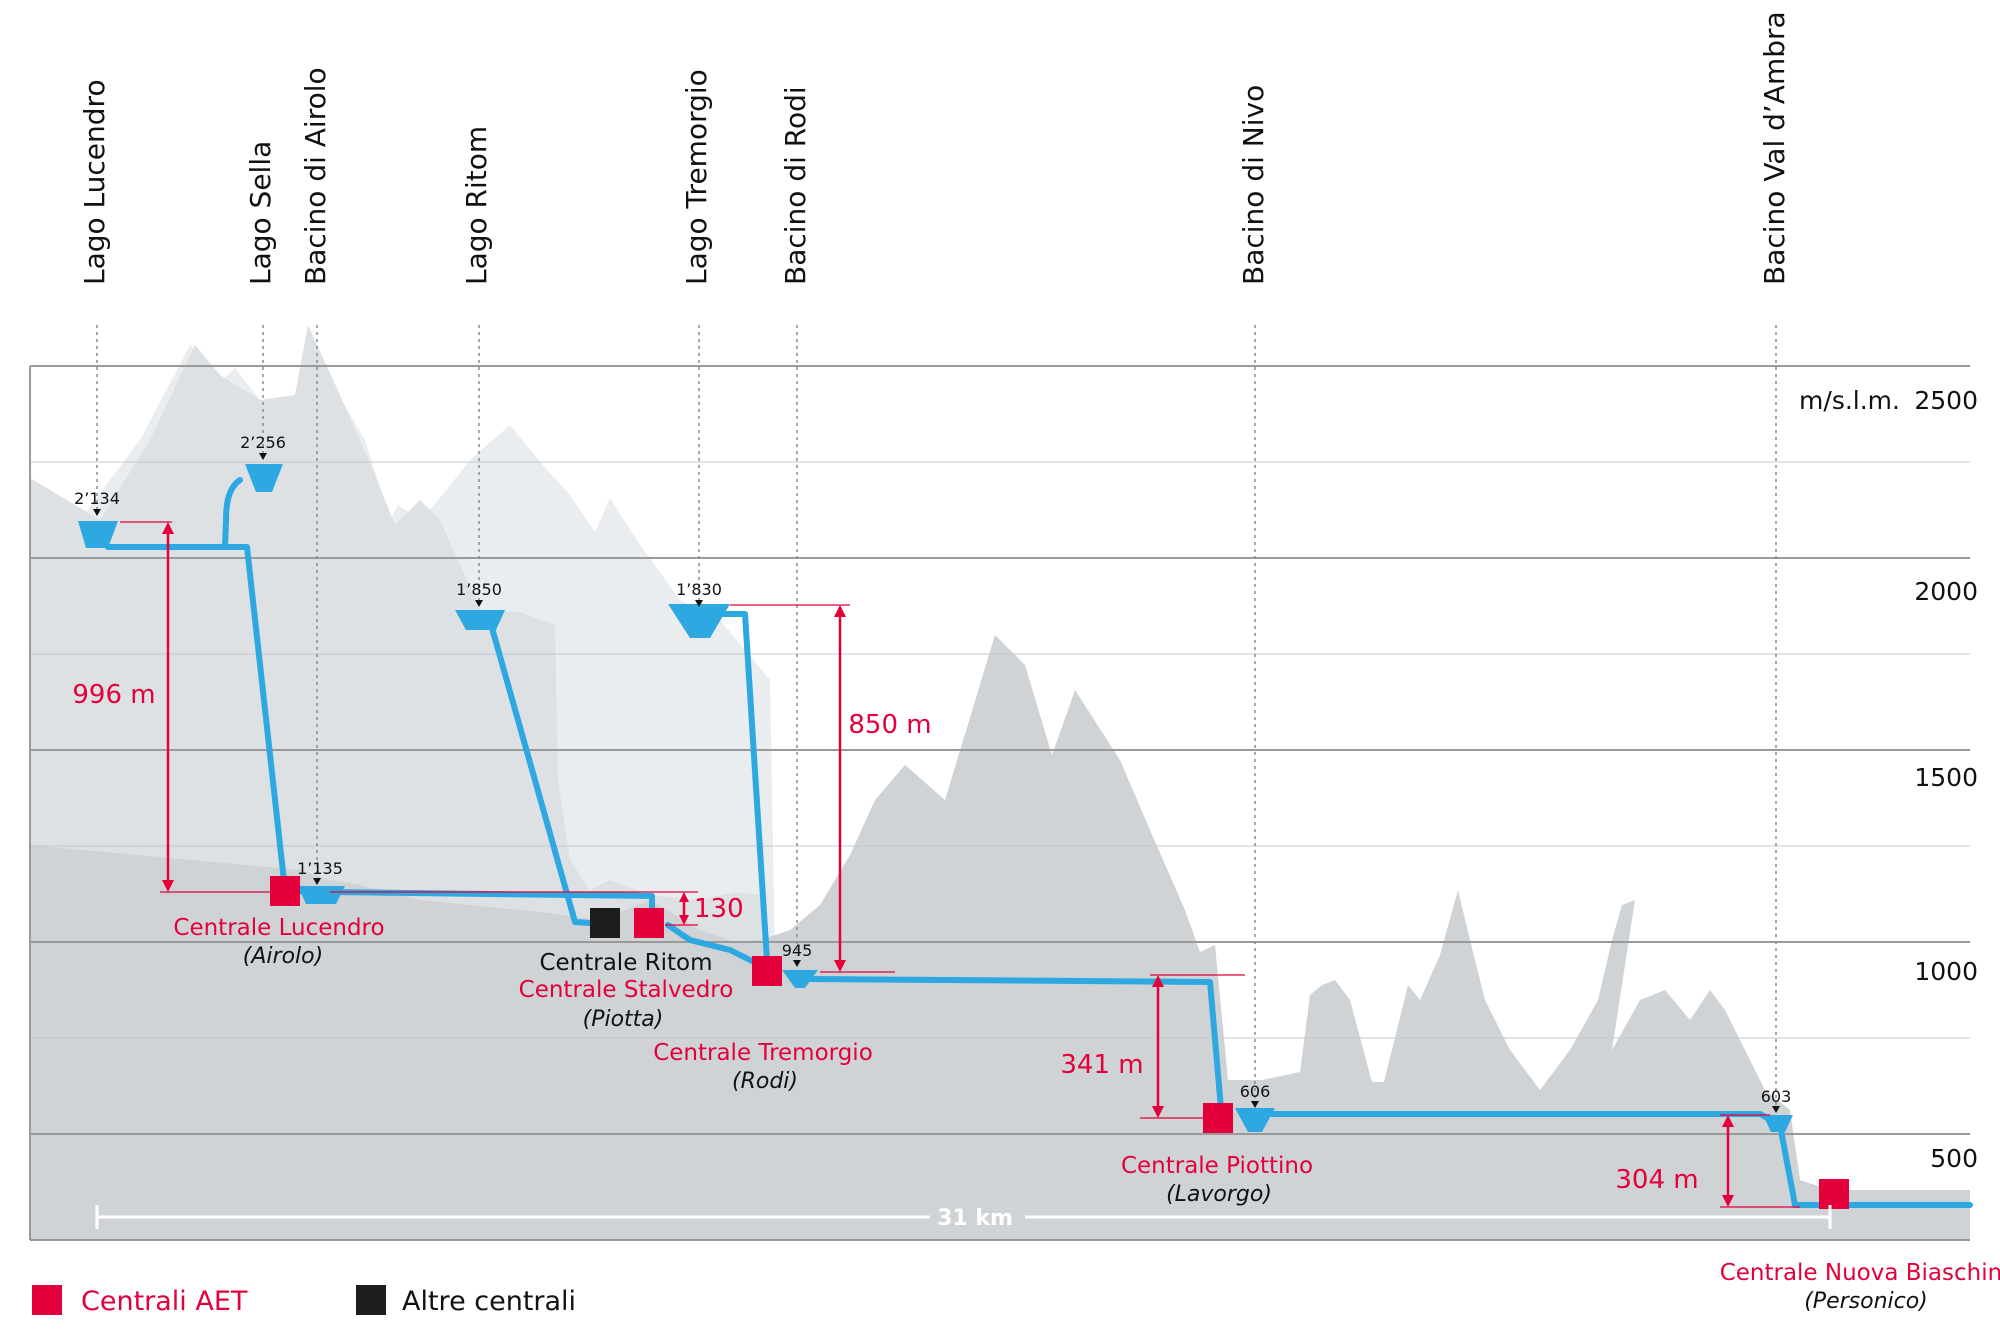  I want to click on plant-name-ritom: Centrale Ritom, so click(625, 963).